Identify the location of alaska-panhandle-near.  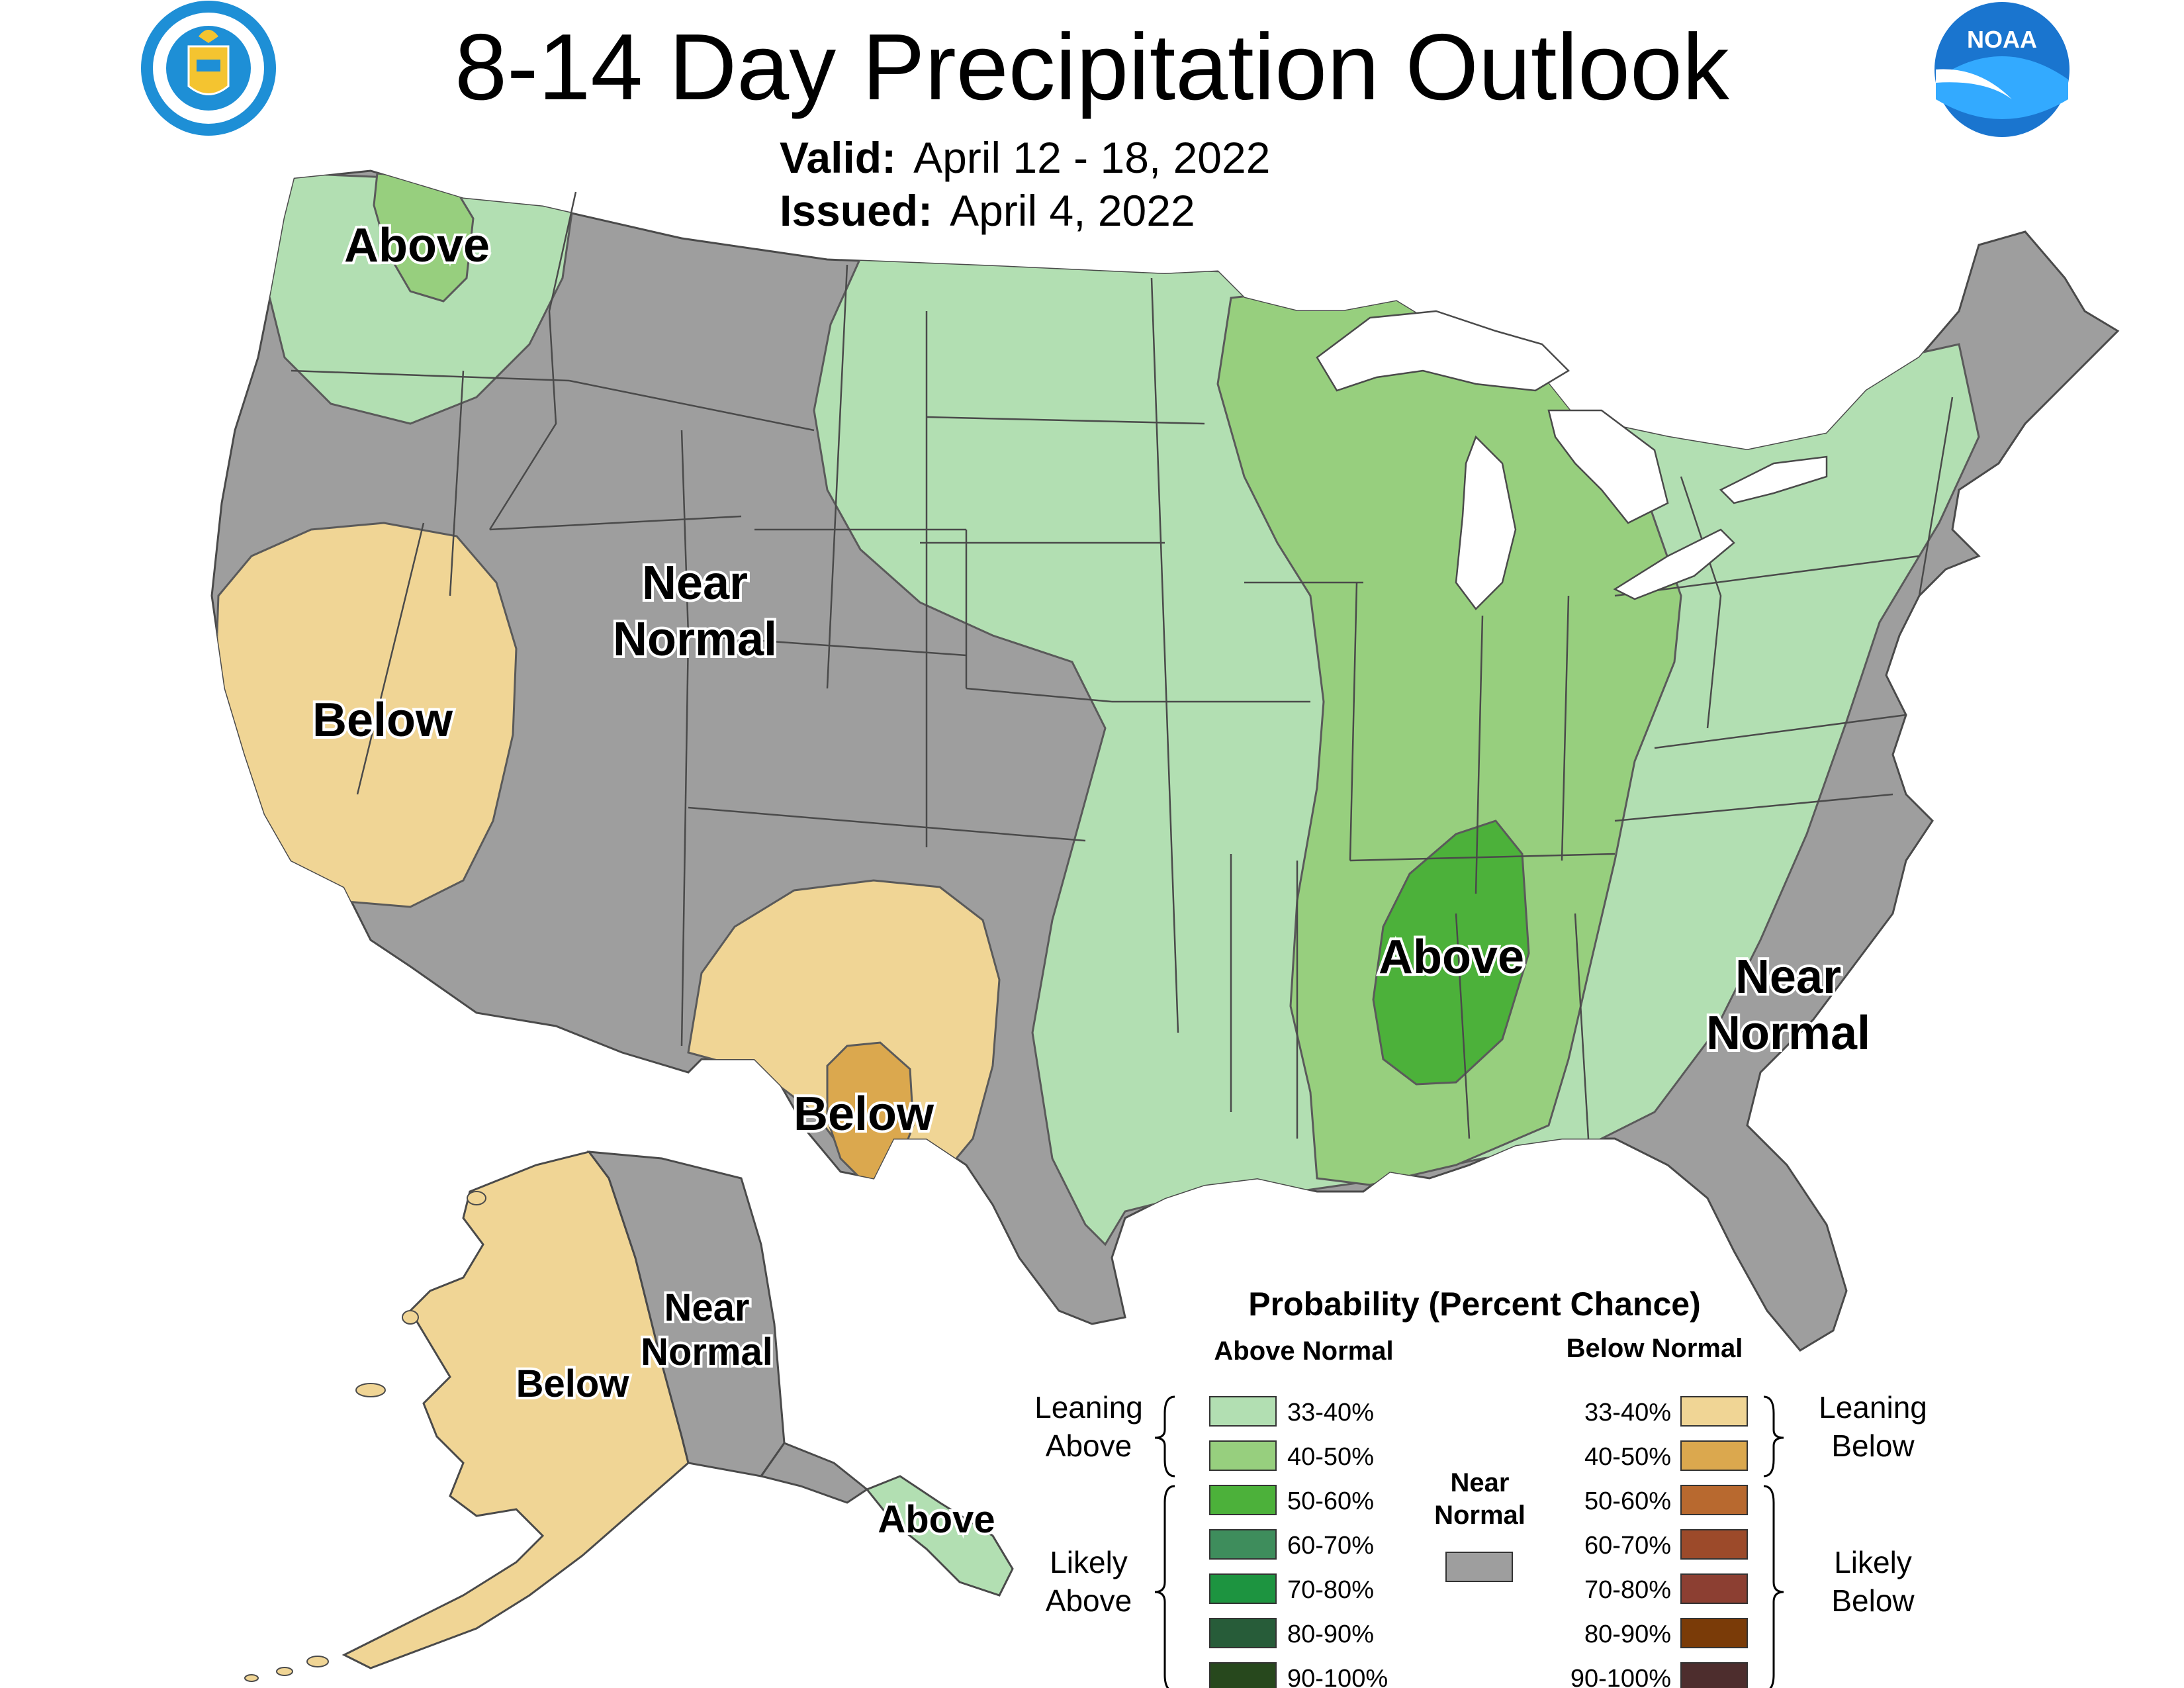
(814, 1473).